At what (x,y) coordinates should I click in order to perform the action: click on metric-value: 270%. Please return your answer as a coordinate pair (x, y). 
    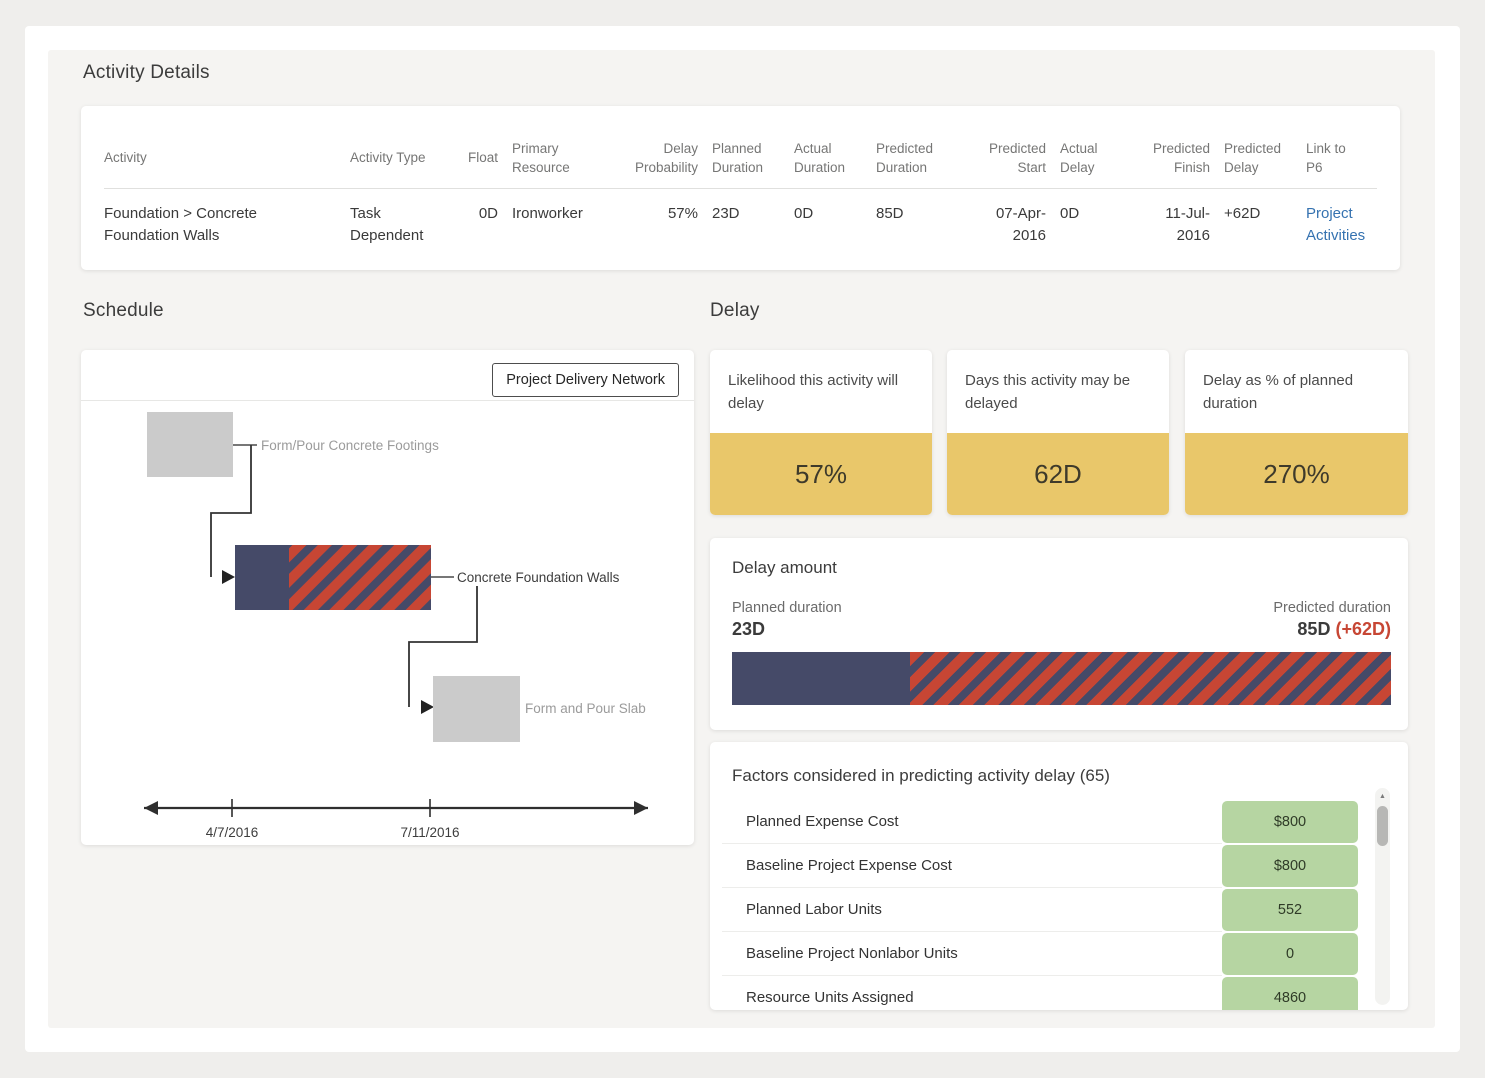
    Looking at the image, I should click on (1296, 474).